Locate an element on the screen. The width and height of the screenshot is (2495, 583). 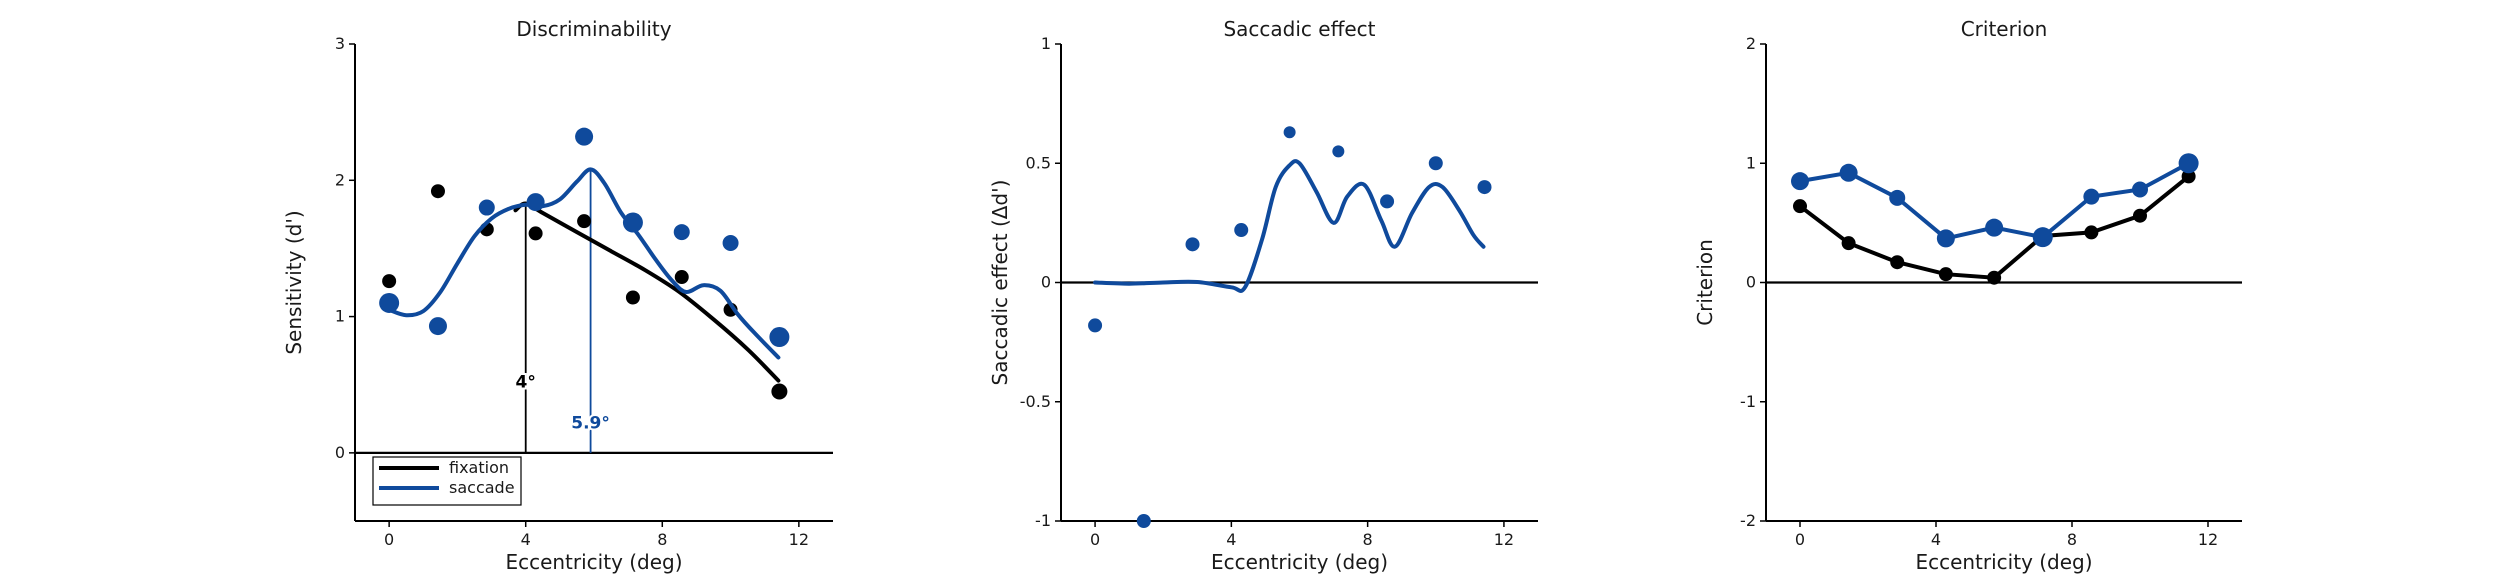
chart-title: Discriminability is located at coordinates (593, 29).